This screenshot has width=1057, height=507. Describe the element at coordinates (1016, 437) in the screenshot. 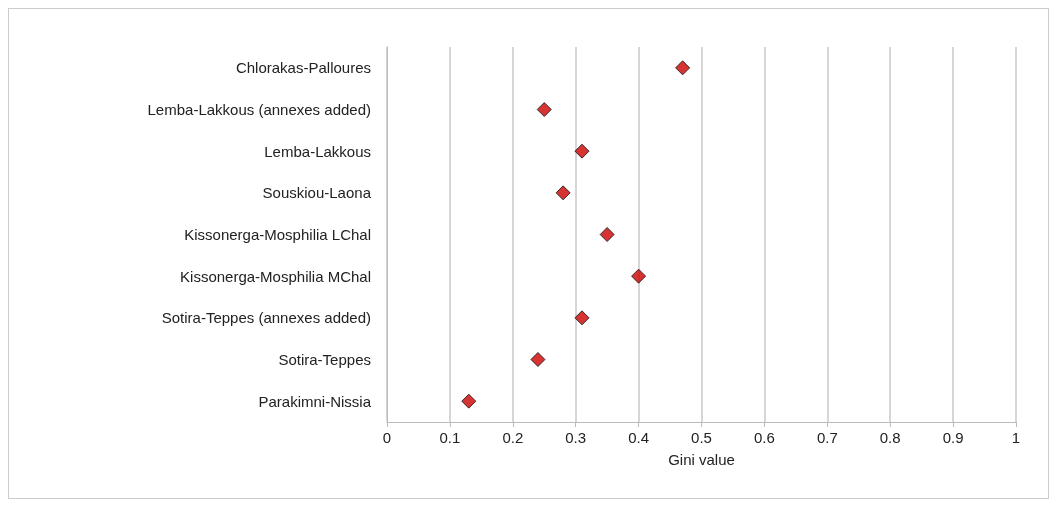

I see `x-tick-label: 1` at that location.